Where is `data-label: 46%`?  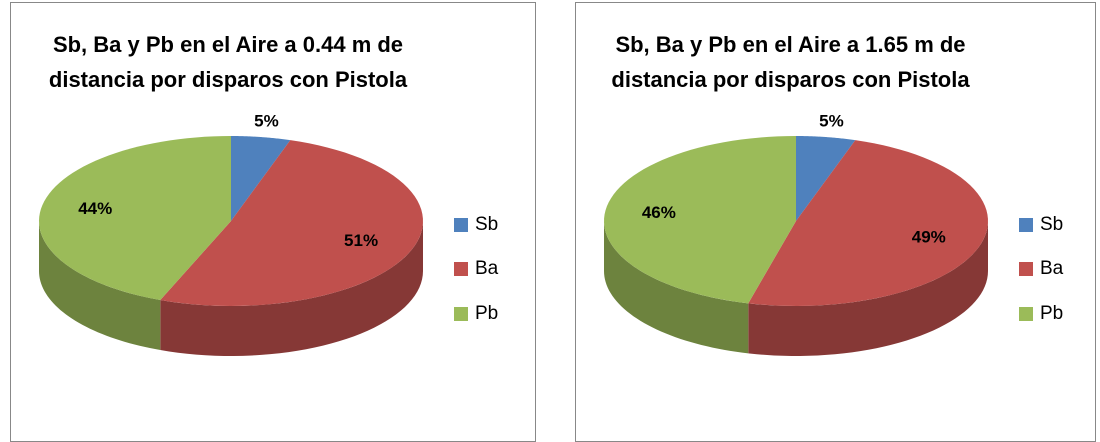 data-label: 46% is located at coordinates (659, 212).